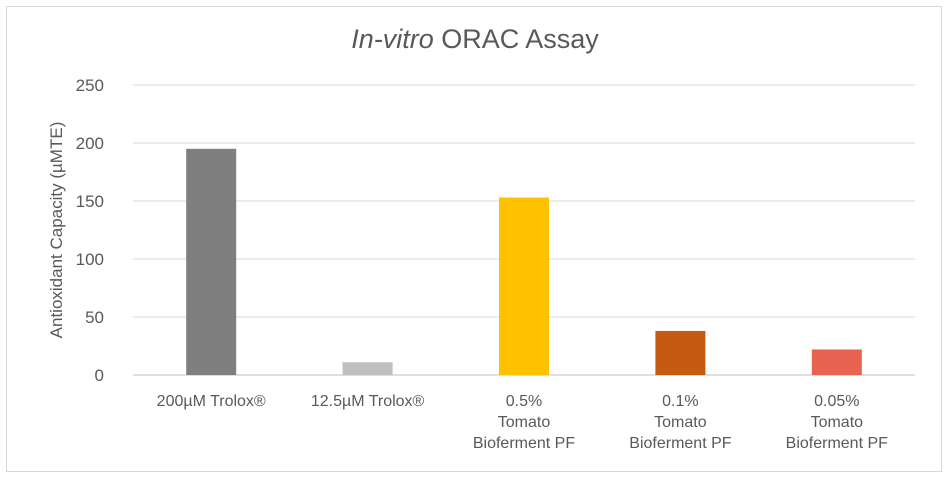  What do you see at coordinates (90, 143) in the screenshot?
I see `y-tick-label: 200` at bounding box center [90, 143].